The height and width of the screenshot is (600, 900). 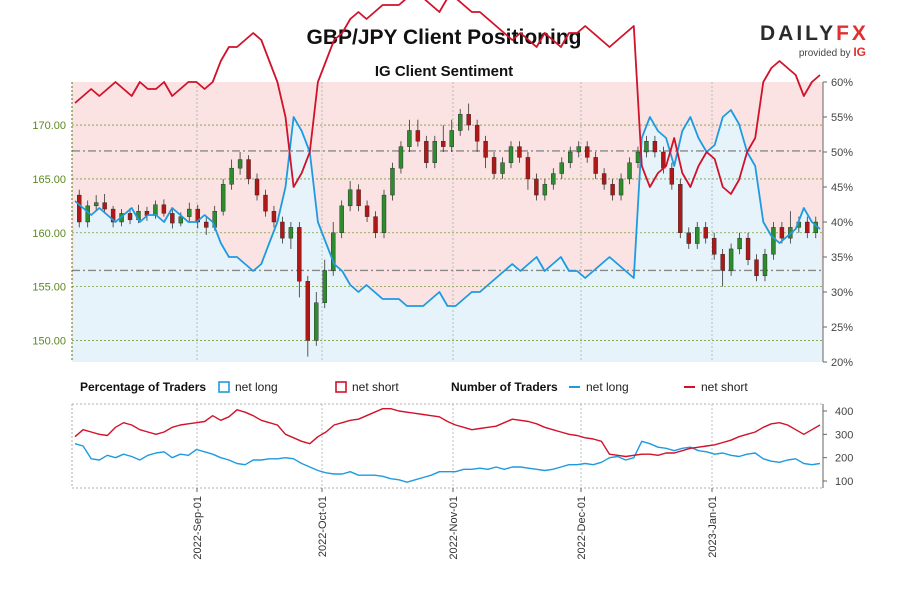 What do you see at coordinates (49, 341) in the screenshot?
I see `price-tick-label: 150.00` at bounding box center [49, 341].